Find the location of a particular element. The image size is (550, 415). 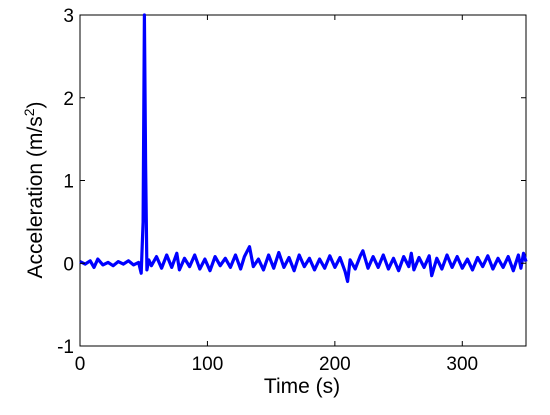

y-axis-label: Acceleration (m/s2) is located at coordinates (34, 189).